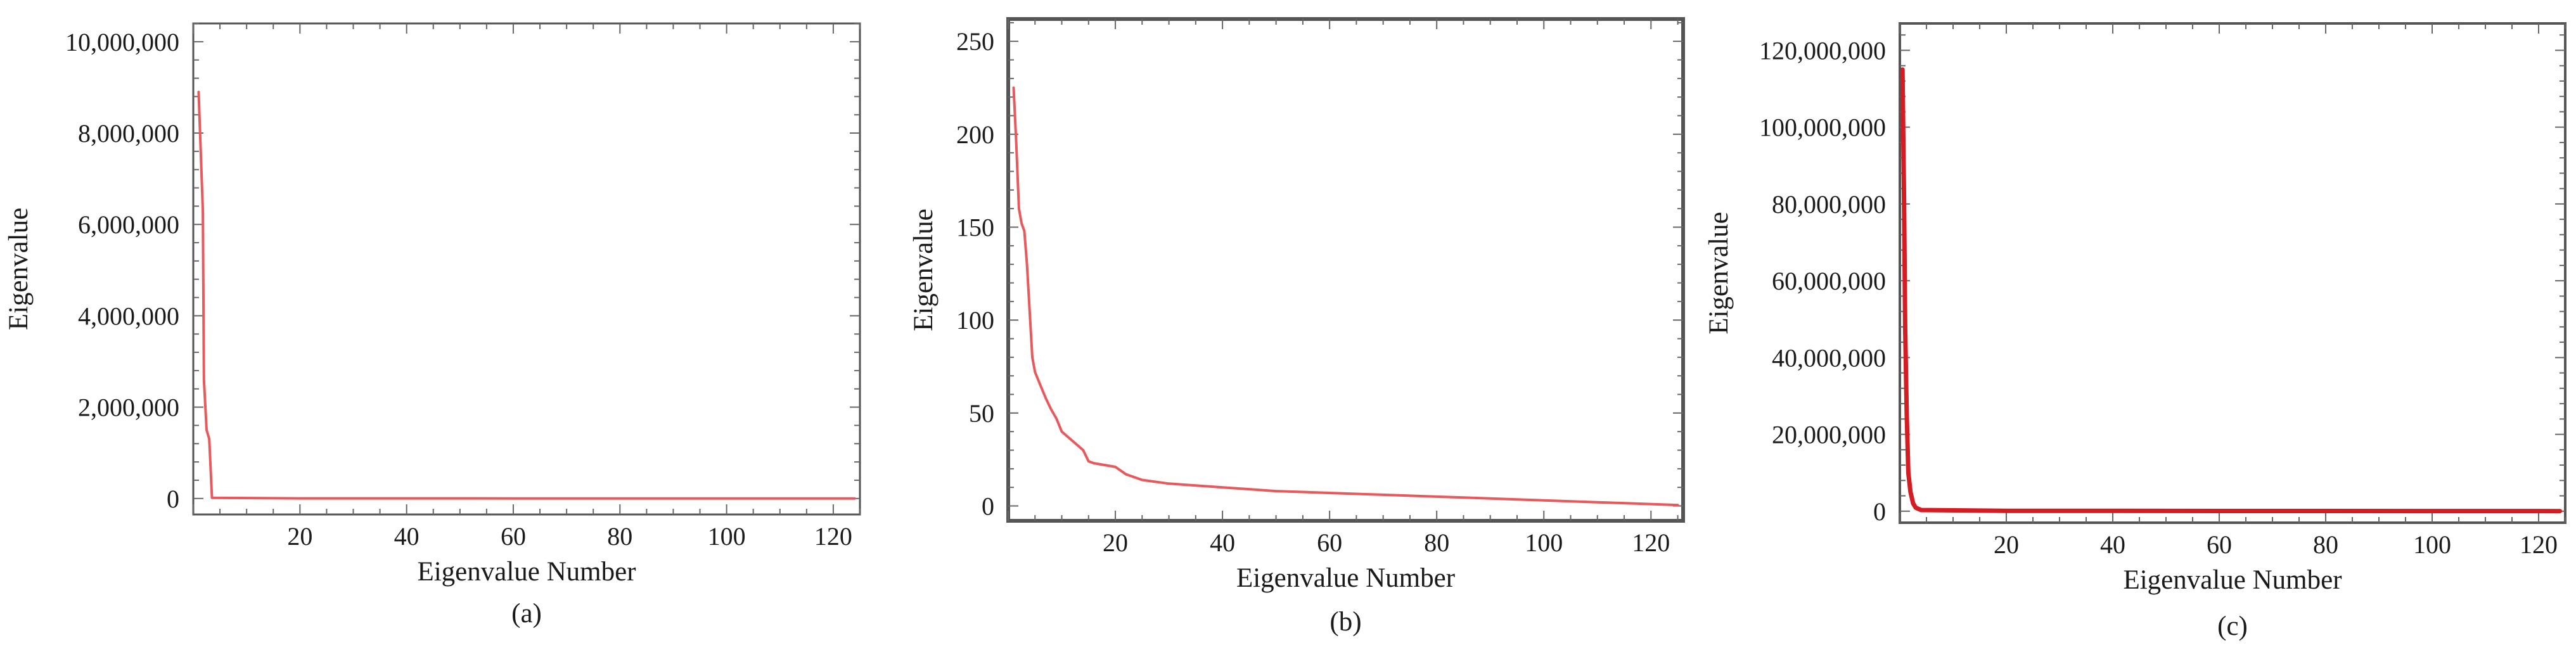 This screenshot has width=2576, height=664. Describe the element at coordinates (526, 614) in the screenshot. I see `panel-caption: (a)` at that location.